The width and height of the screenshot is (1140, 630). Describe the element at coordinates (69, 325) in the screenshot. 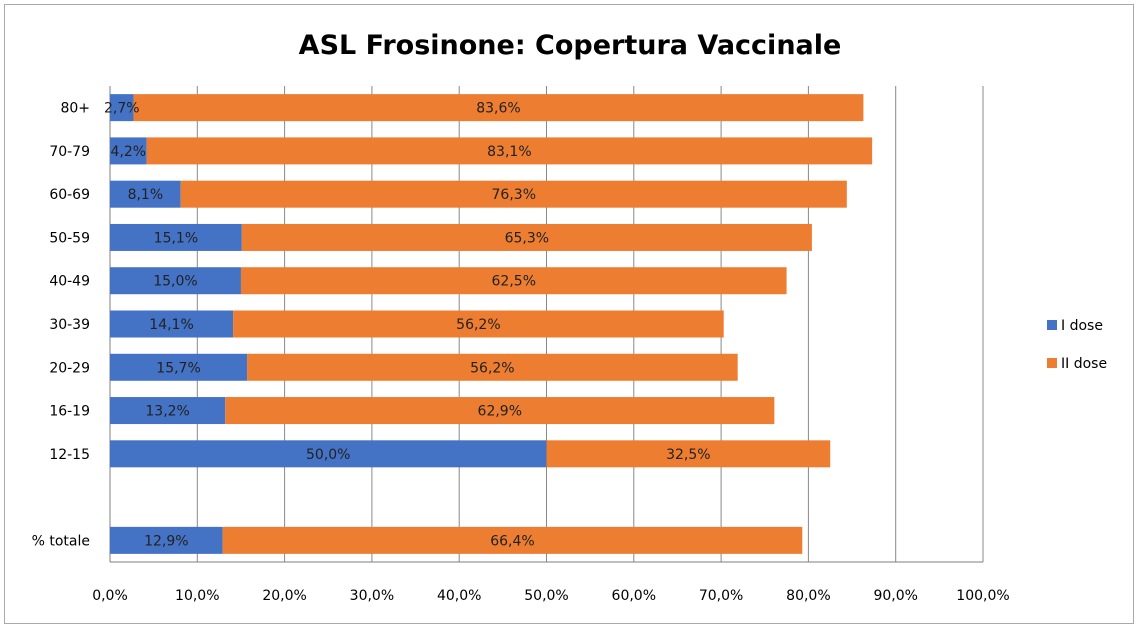

I see `category-label: 30-39` at that location.